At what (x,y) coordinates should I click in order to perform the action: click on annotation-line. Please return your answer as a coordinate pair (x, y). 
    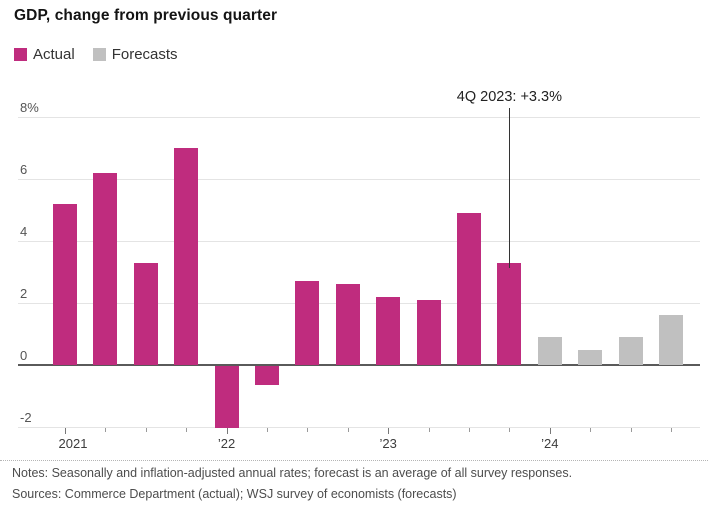
    Looking at the image, I should click on (510, 188).